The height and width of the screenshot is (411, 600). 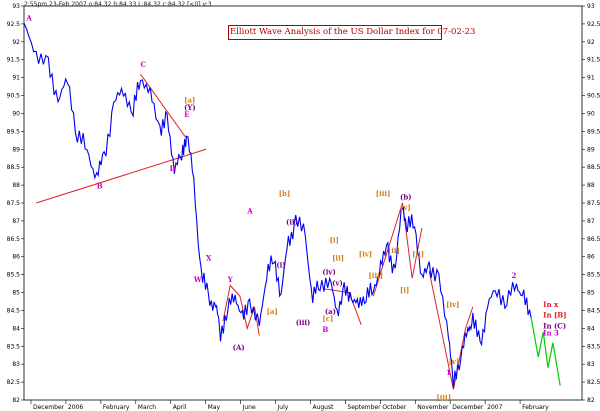 What do you see at coordinates (16, 113) in the screenshot?
I see `y-tick-label-left: 90` at bounding box center [16, 113].